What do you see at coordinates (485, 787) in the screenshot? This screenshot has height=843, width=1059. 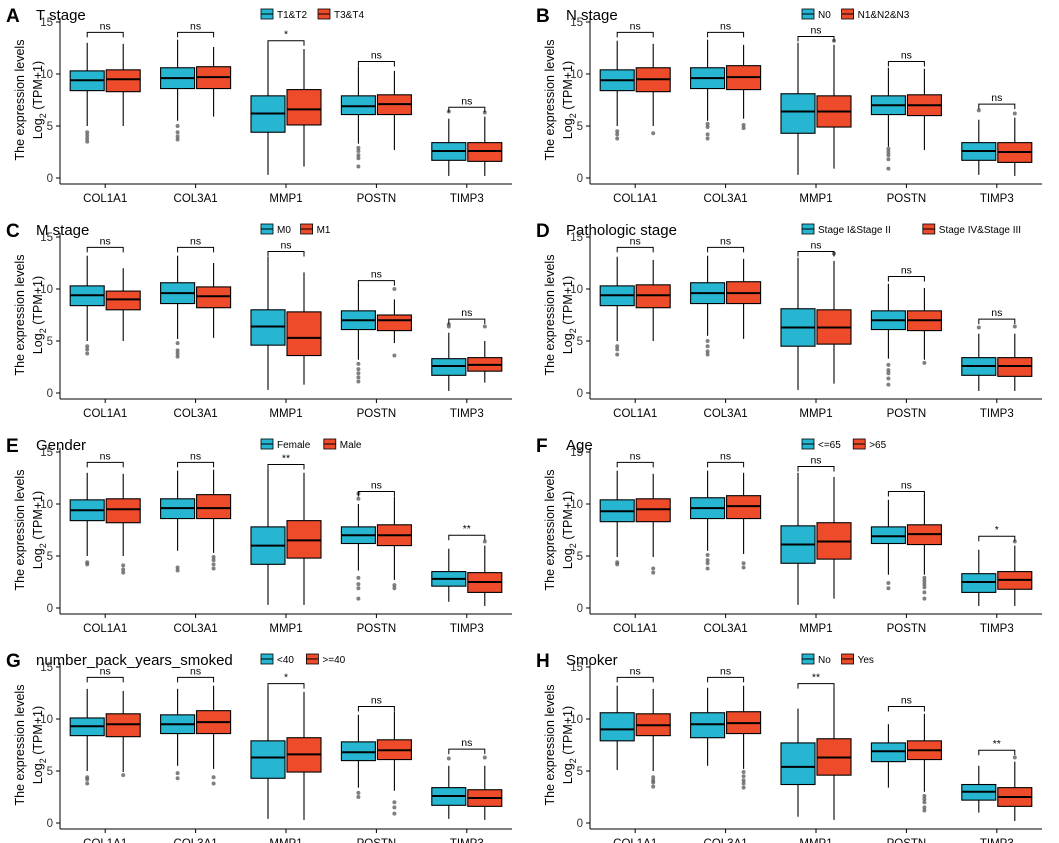 I see `box--40-timp3` at bounding box center [485, 787].